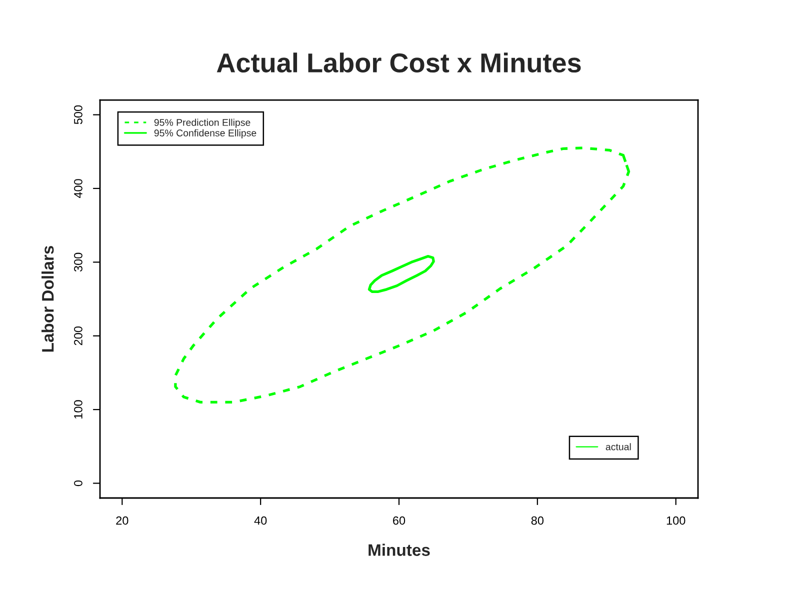 The height and width of the screenshot is (600, 800). Describe the element at coordinates (676, 520) in the screenshot. I see `x-tick-label: 100` at that location.